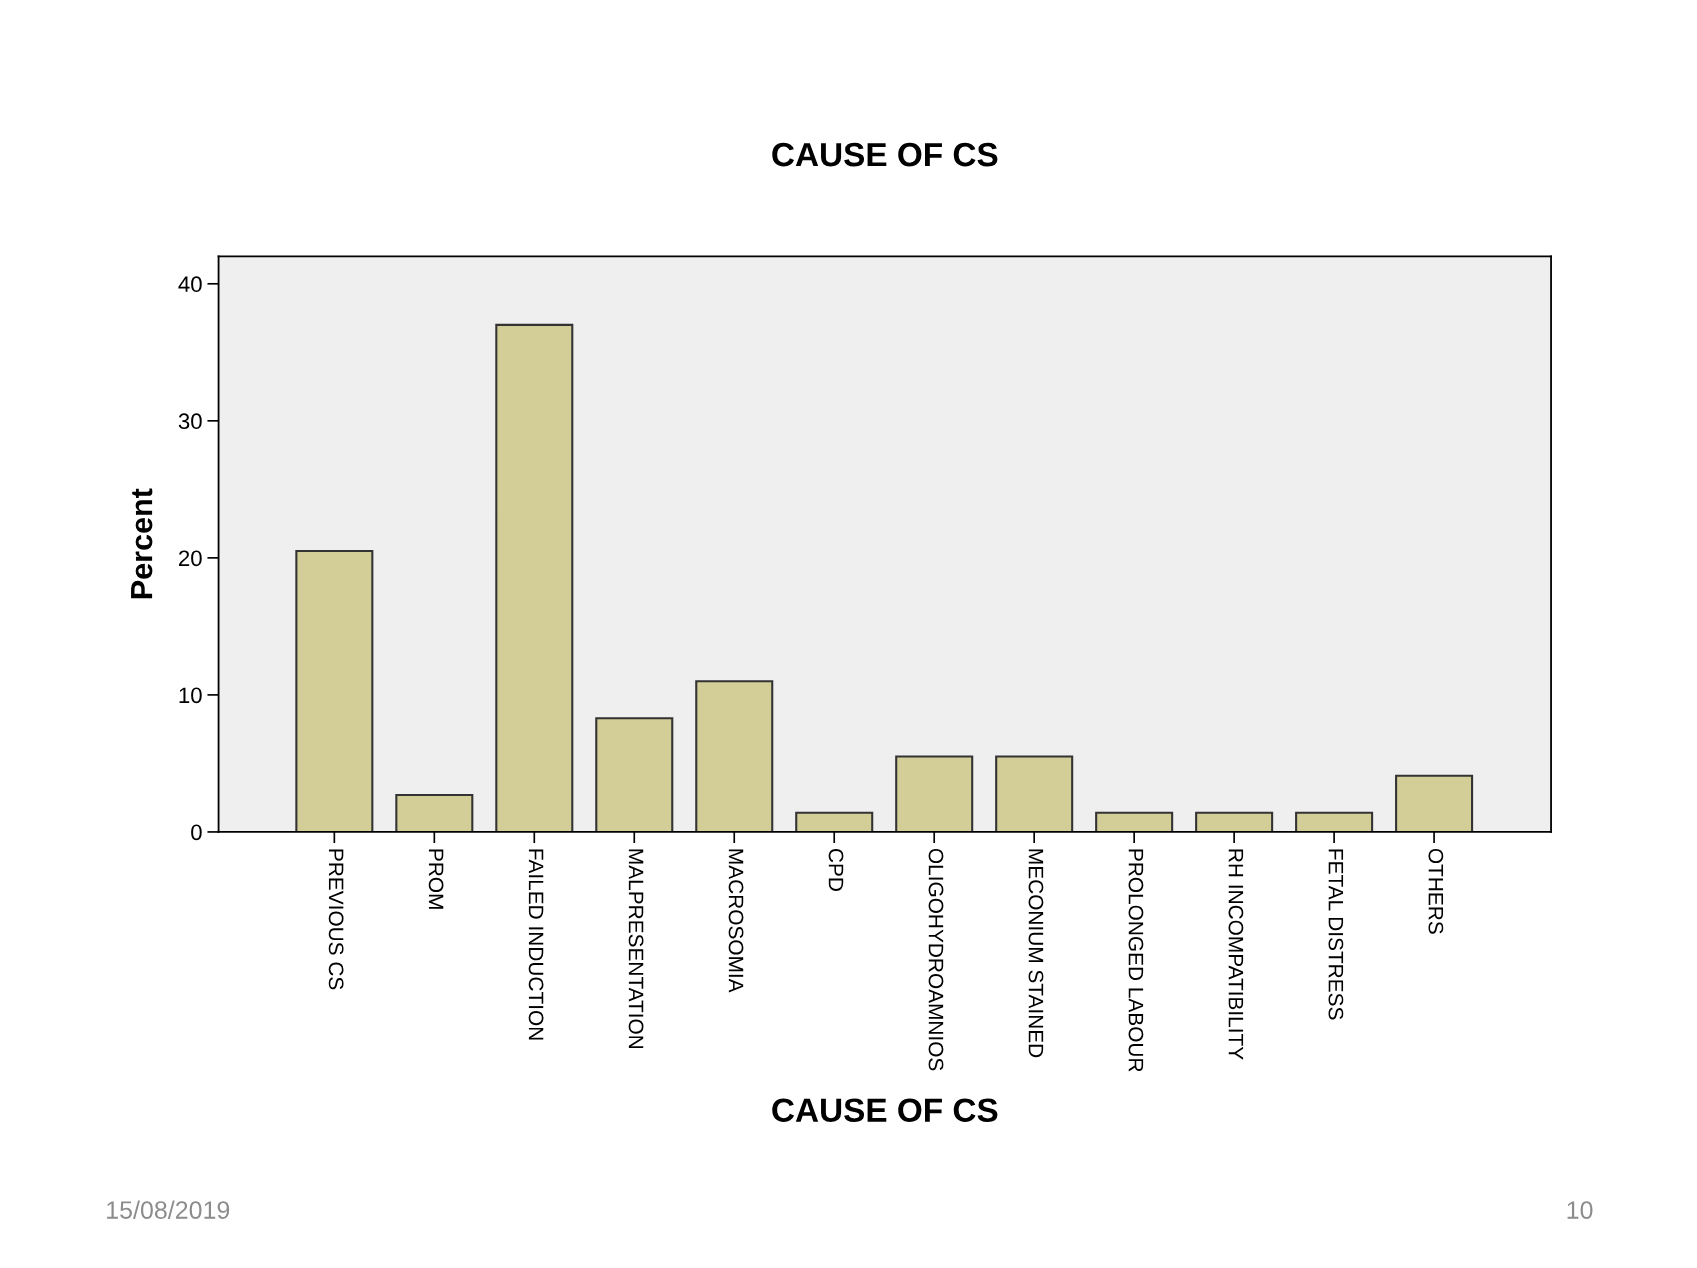 This screenshot has width=1697, height=1268. I want to click on x-axis-title: CAUSE OF CS, so click(885, 1110).